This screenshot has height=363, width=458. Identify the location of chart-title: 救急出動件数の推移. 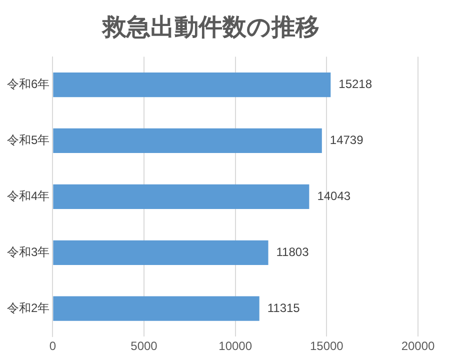
(210, 28).